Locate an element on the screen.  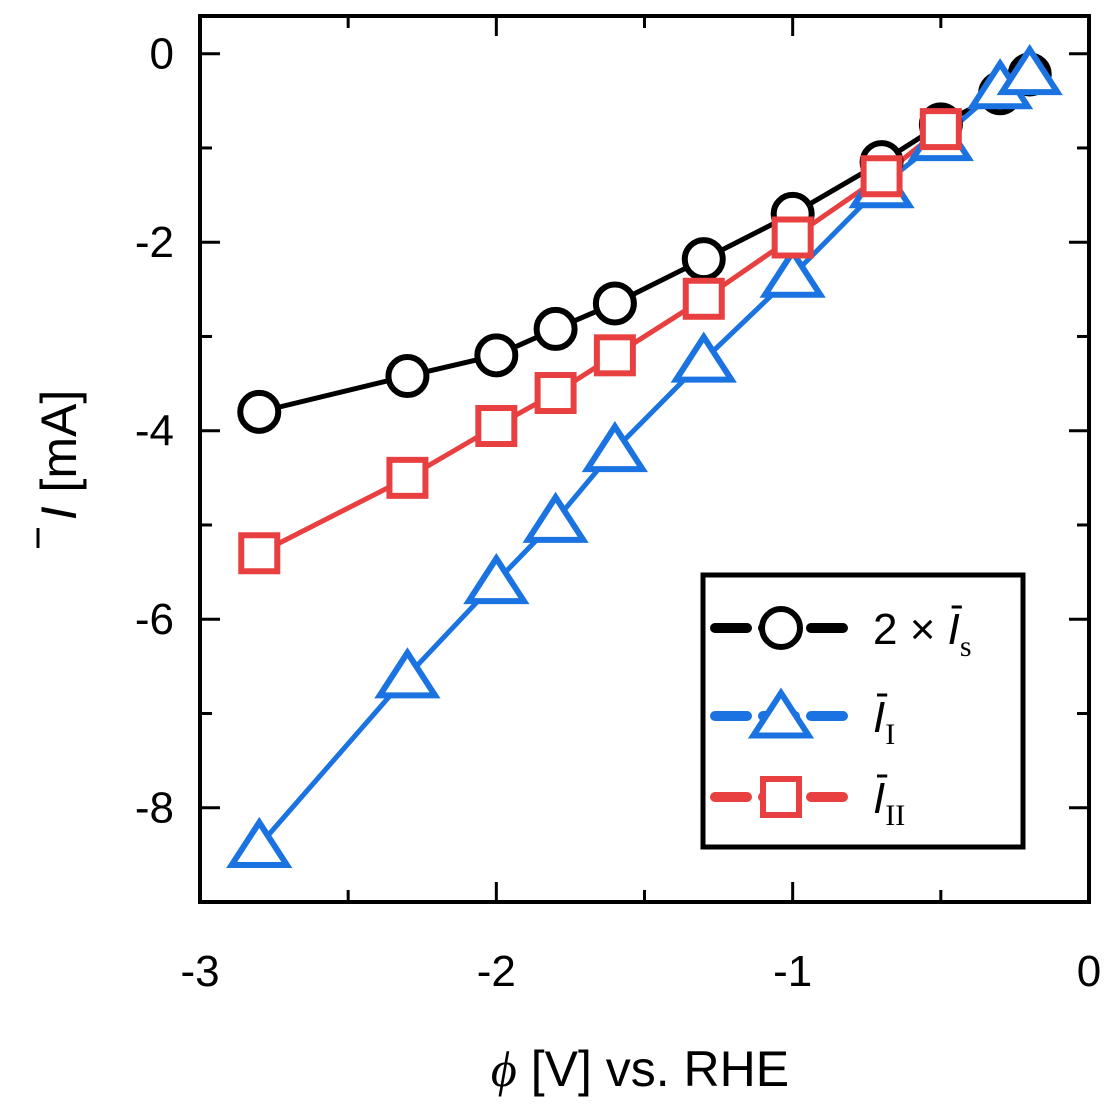
legend-box is located at coordinates (863, 711).